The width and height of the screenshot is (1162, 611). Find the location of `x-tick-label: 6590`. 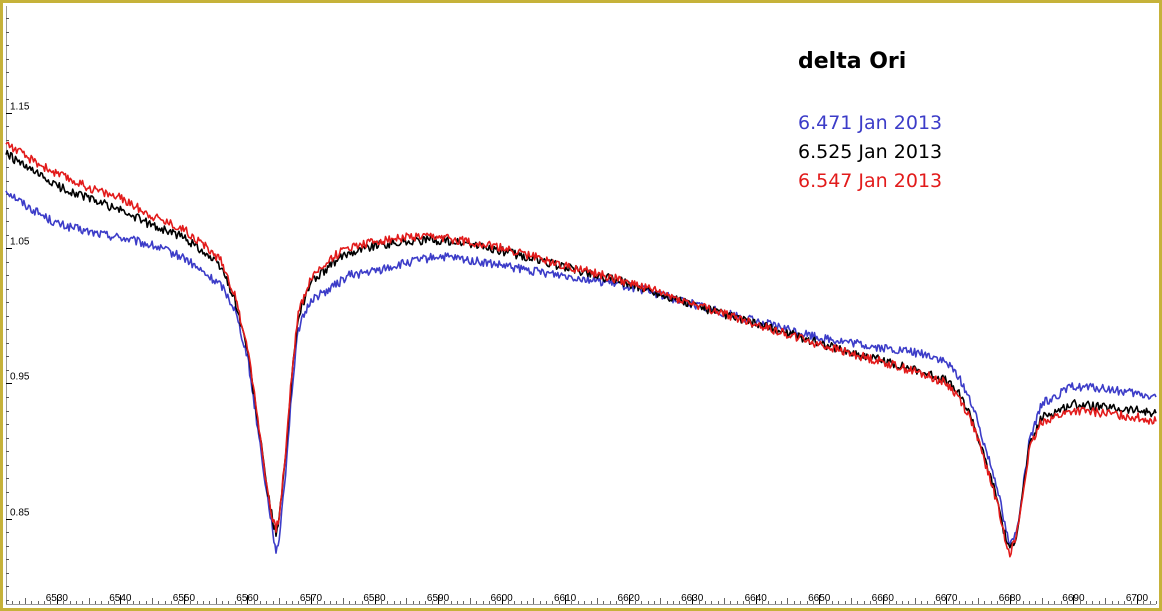

x-tick-label: 6590 is located at coordinates (438, 598).